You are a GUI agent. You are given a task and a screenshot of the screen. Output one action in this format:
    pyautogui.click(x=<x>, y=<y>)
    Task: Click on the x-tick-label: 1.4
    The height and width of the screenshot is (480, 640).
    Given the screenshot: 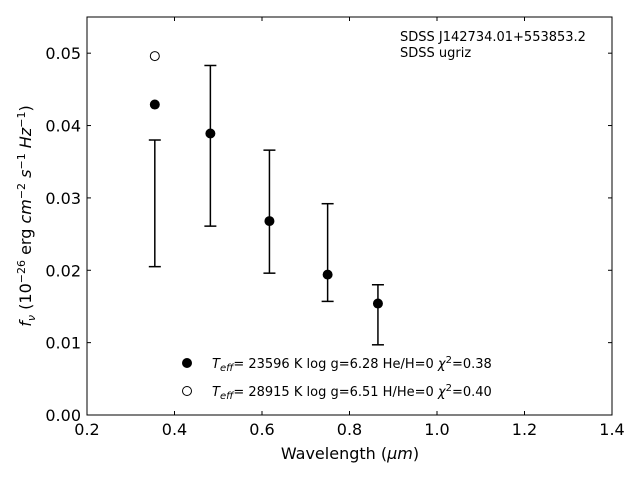 What is the action you would take?
    pyautogui.click(x=611, y=429)
    